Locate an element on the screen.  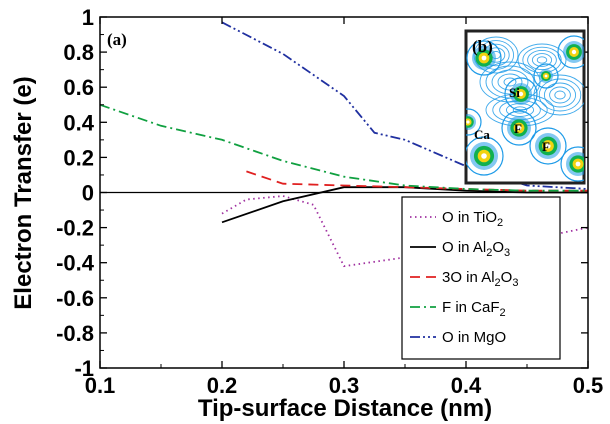
y-tick-label-5: 0 is located at coordinates (88, 193).